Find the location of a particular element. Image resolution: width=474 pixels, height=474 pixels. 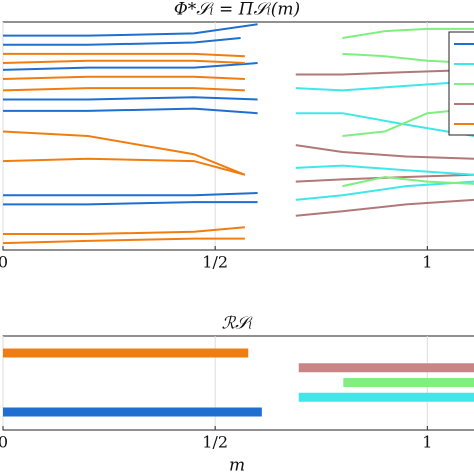

legend-box is located at coordinates (461, 83).